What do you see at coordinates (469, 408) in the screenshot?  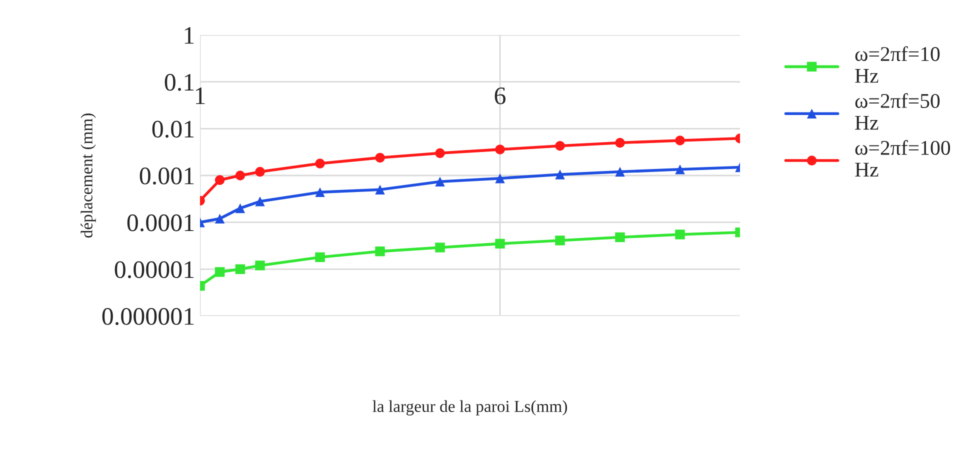 I see `x-axis-title: la largeur de la paroi Ls(mm)` at bounding box center [469, 408].